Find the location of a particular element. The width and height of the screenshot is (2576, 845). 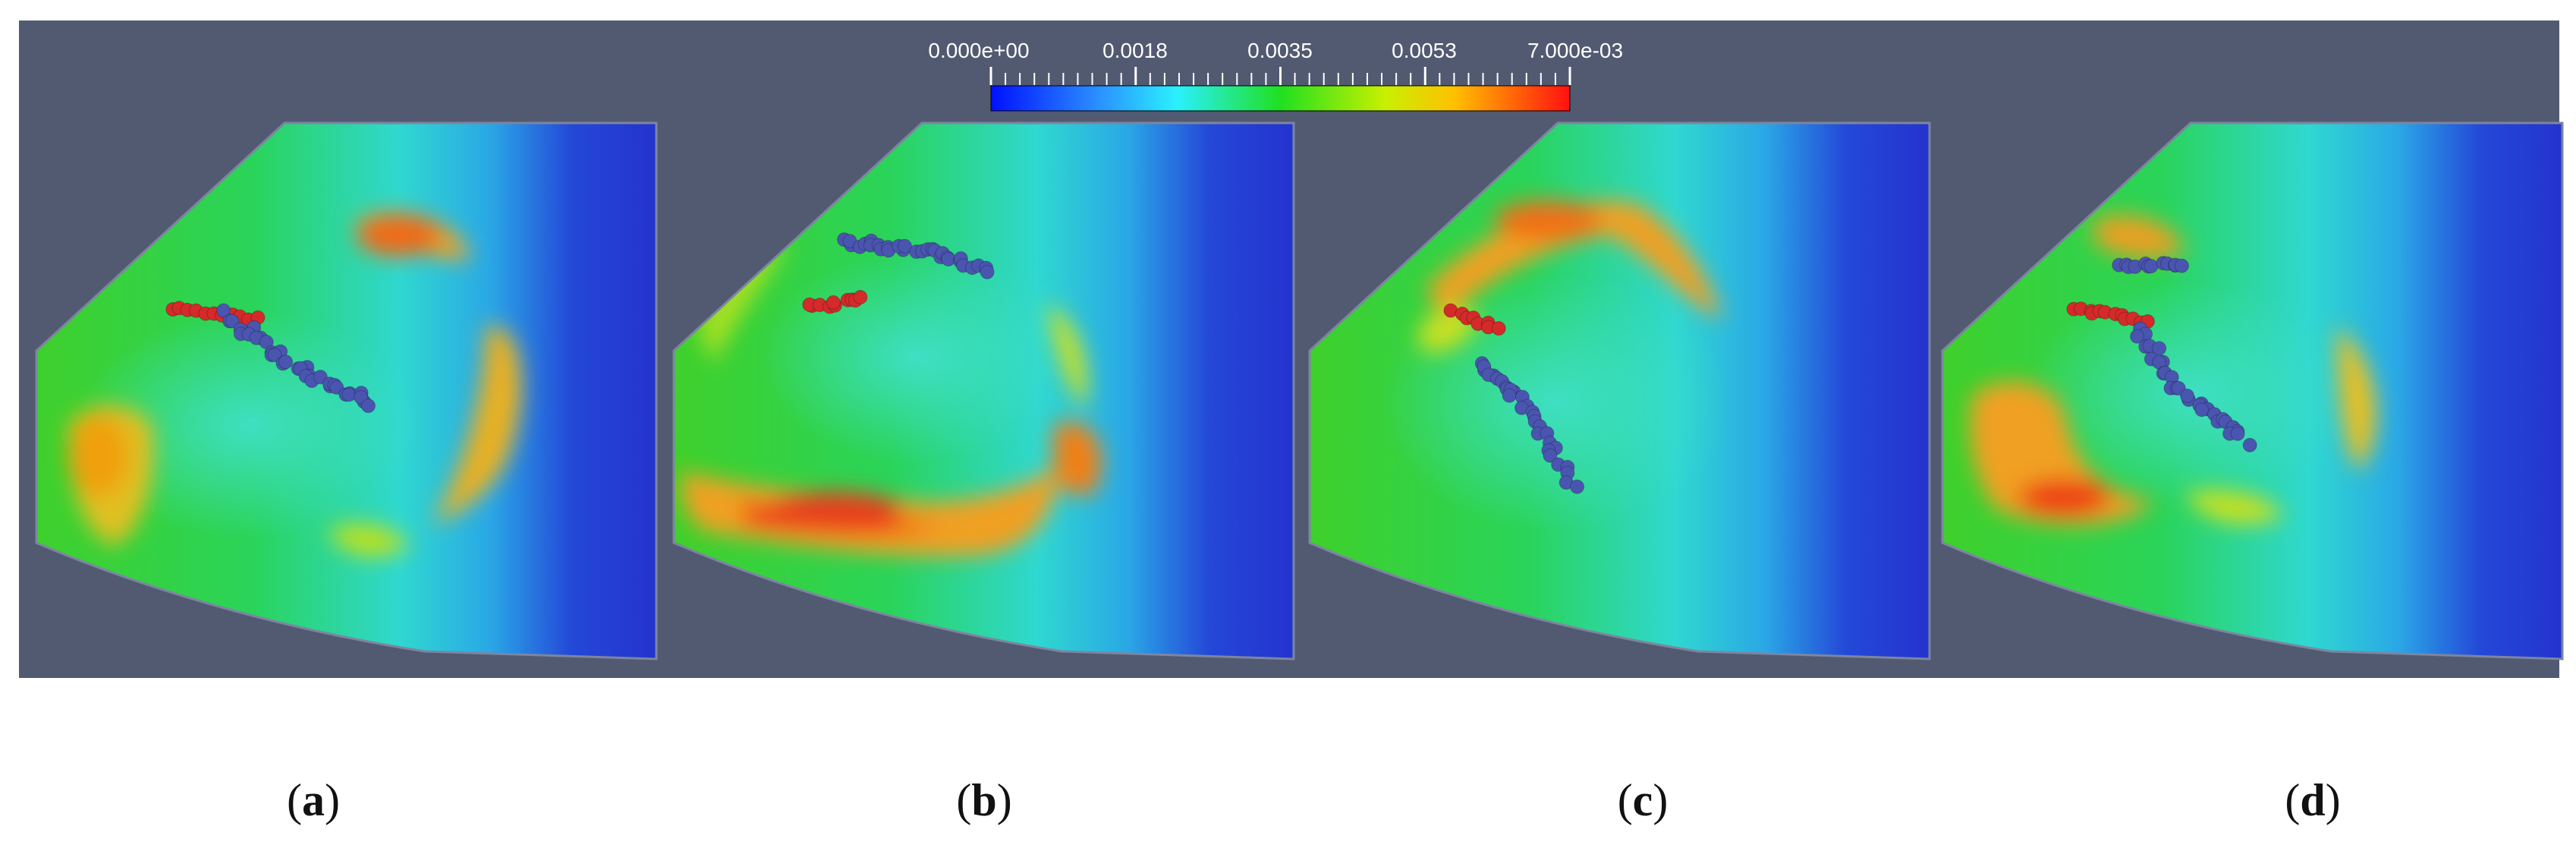

colorbar-gradient is located at coordinates (1280, 98).